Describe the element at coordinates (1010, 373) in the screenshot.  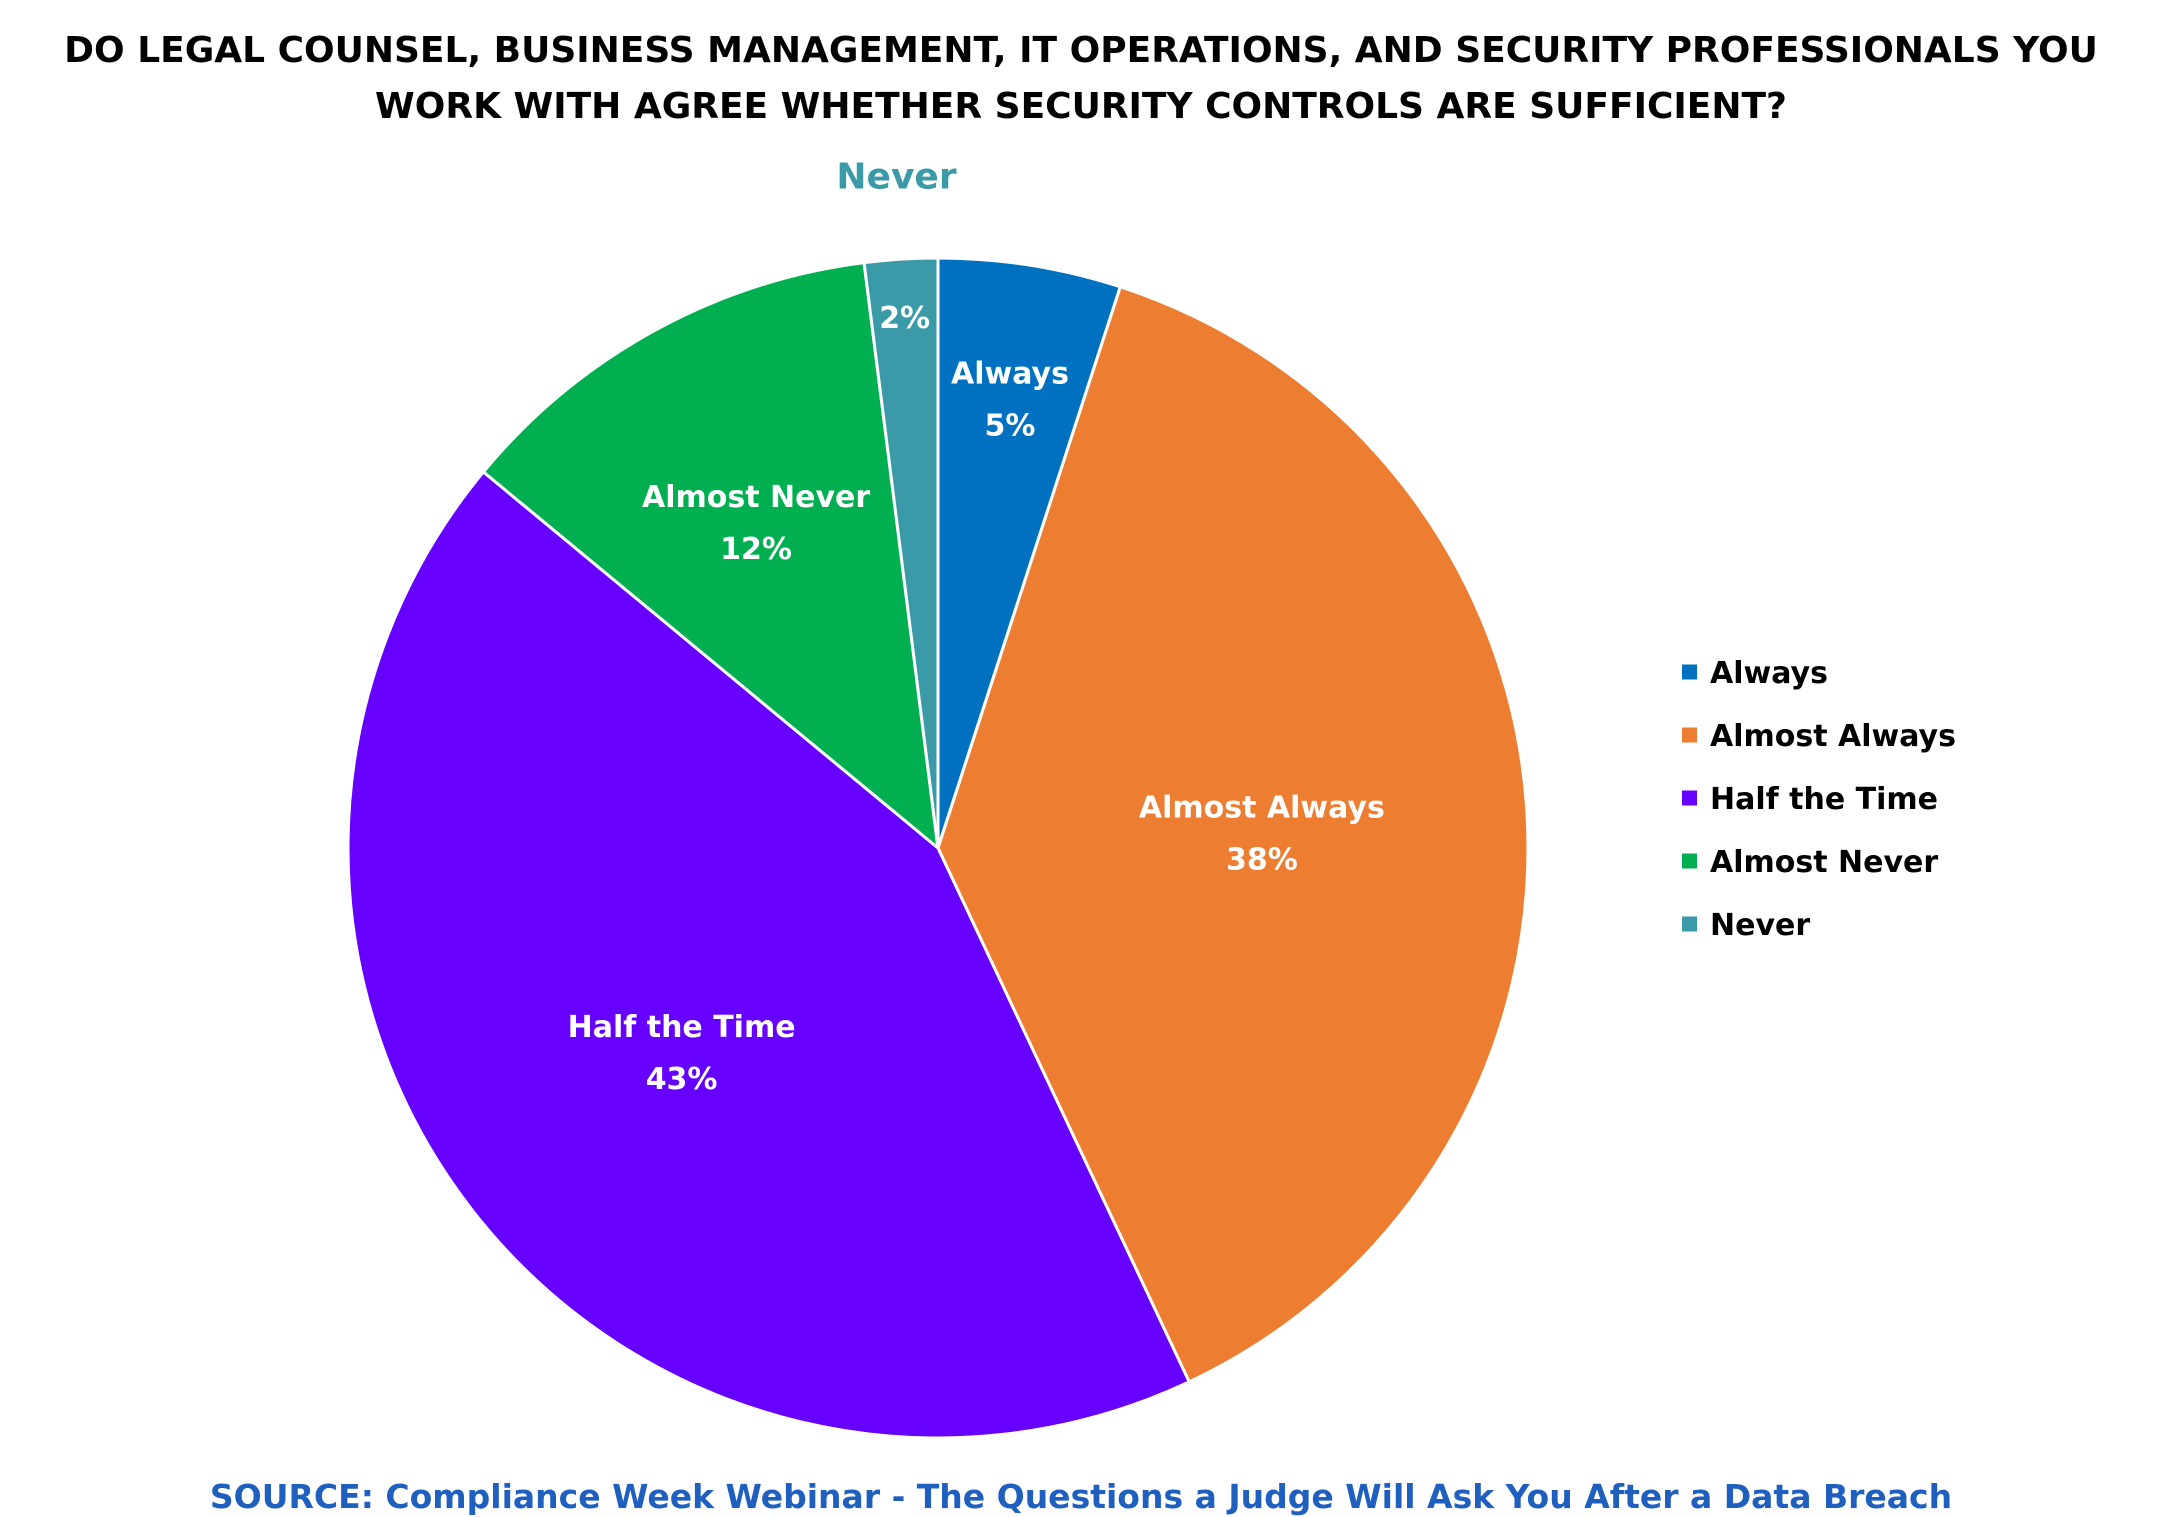
I see `slice-name-label-always: Always` at that location.